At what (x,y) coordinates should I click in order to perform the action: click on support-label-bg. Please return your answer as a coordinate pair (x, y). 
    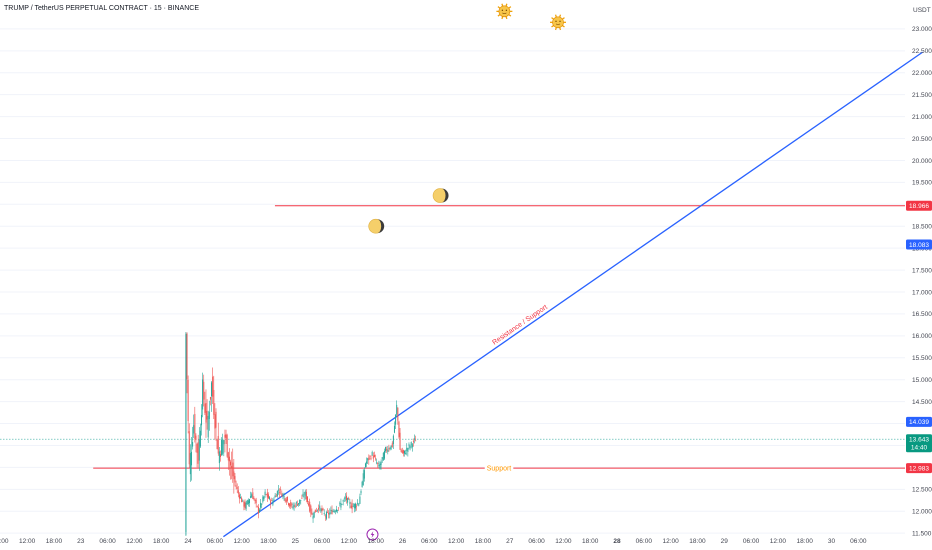
    Looking at the image, I should click on (499, 469).